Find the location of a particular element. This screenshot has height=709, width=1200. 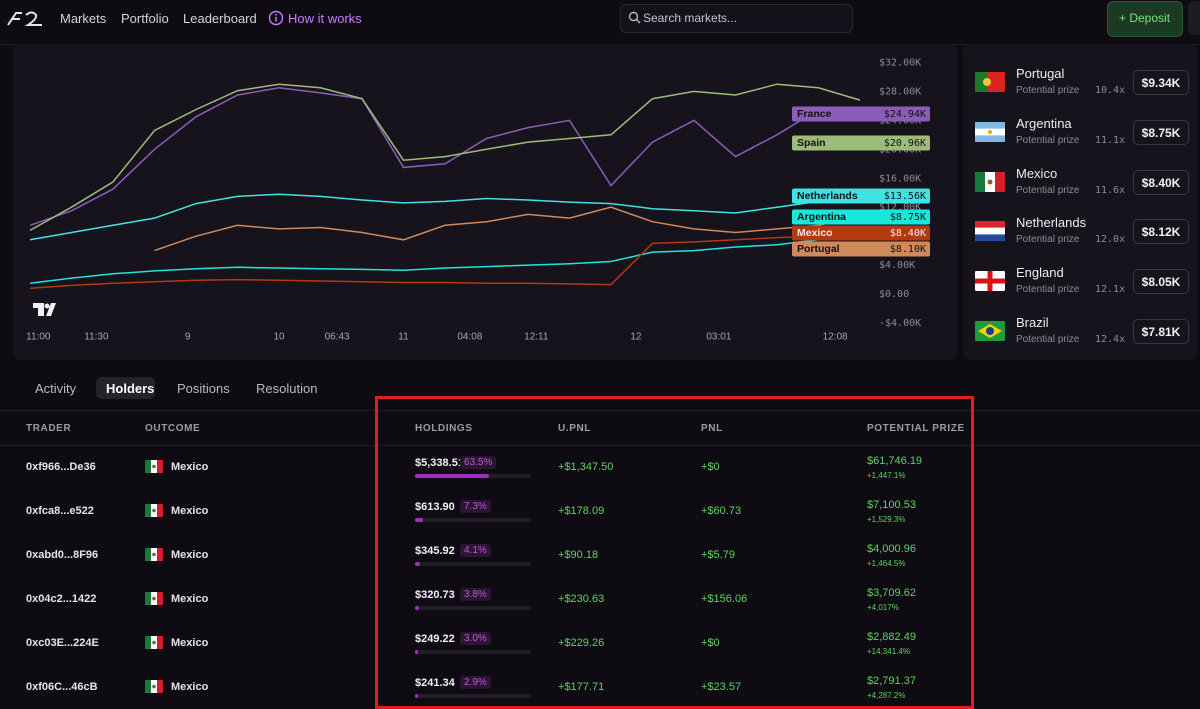

y-tick-label: $4.00K is located at coordinates (897, 265).